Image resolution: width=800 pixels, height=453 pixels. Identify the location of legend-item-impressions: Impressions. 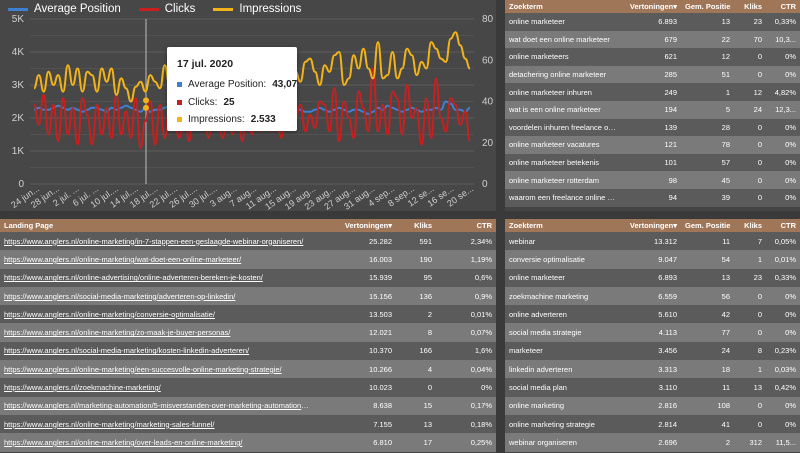
(257, 9).